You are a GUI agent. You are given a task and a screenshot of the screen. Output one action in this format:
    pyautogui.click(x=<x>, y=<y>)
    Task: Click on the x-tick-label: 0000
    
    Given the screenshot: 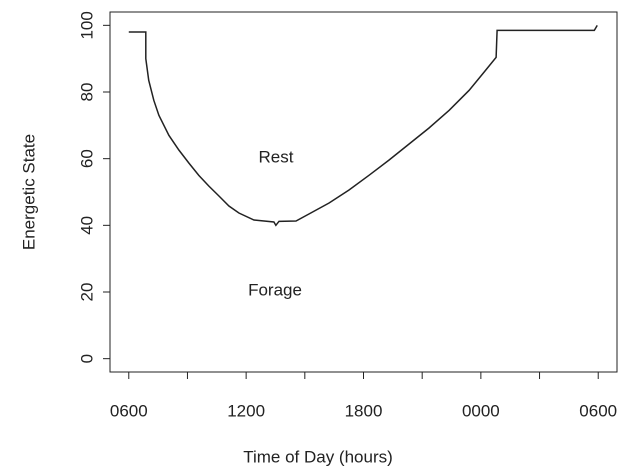 What is the action you would take?
    pyautogui.click(x=481, y=410)
    